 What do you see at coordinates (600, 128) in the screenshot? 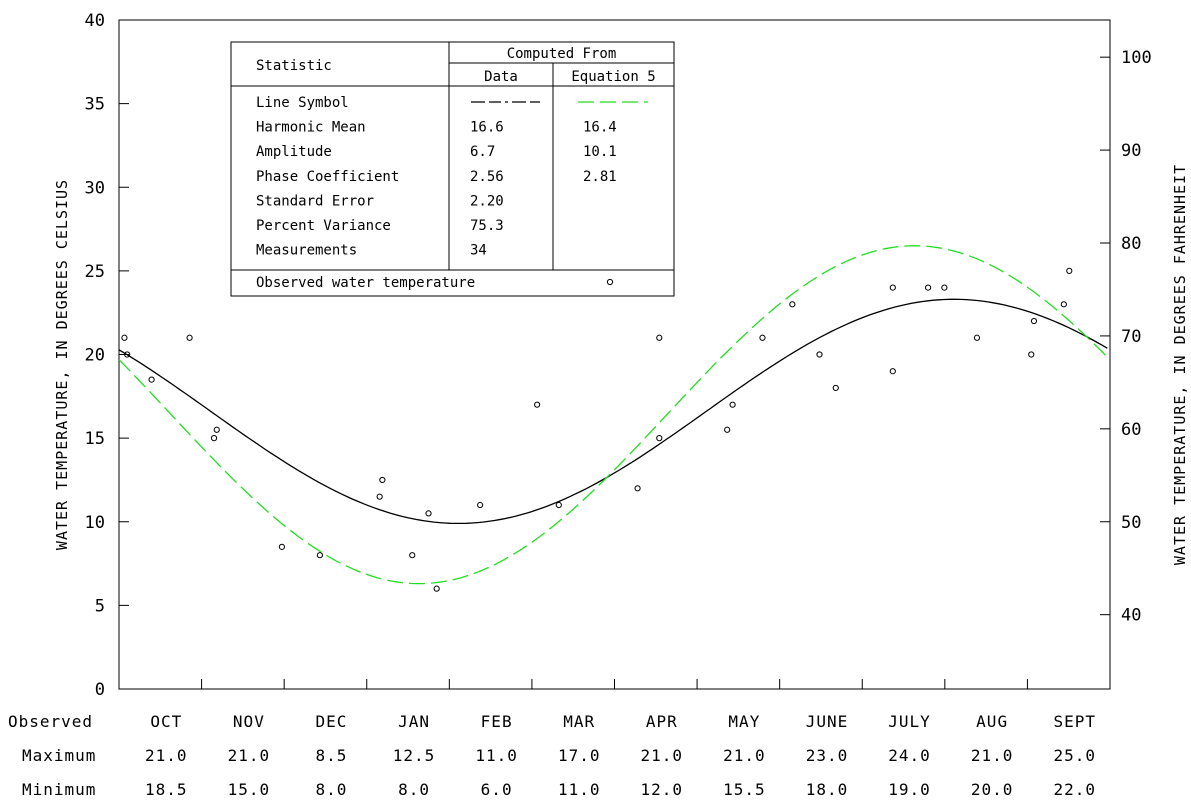
I see `stats-row-equation-value: 16.4` at bounding box center [600, 128].